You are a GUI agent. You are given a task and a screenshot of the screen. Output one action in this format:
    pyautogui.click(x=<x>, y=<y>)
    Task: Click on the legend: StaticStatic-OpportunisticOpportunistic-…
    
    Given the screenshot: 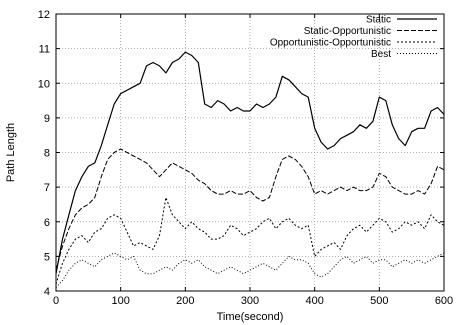 What is the action you would take?
    pyautogui.click(x=353, y=37)
    